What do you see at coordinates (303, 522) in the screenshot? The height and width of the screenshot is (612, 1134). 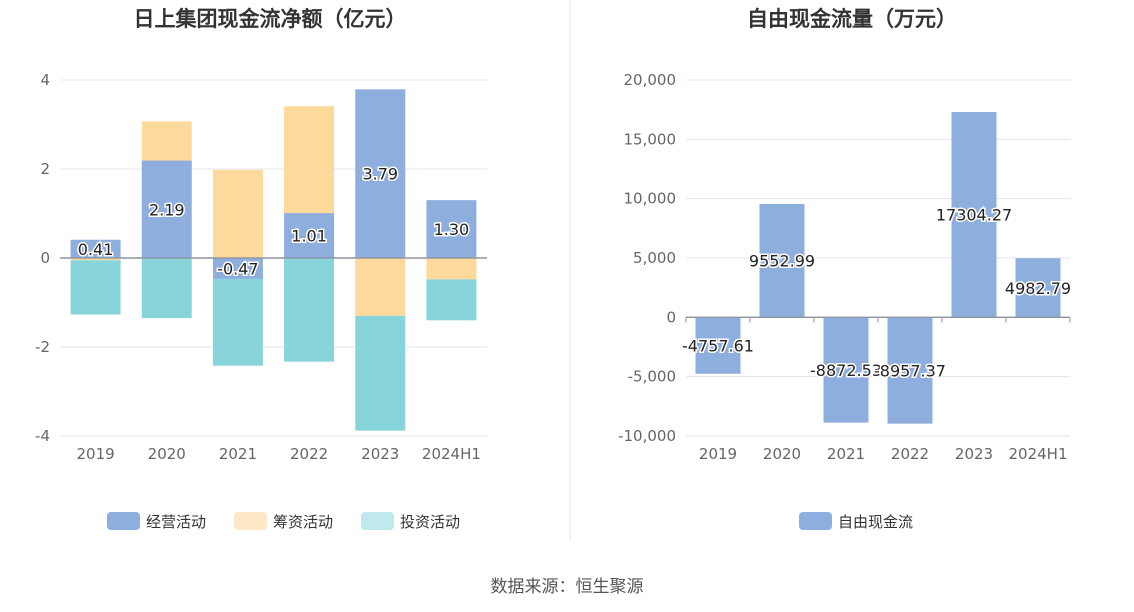 I see `legend-label: 筹资活动` at bounding box center [303, 522].